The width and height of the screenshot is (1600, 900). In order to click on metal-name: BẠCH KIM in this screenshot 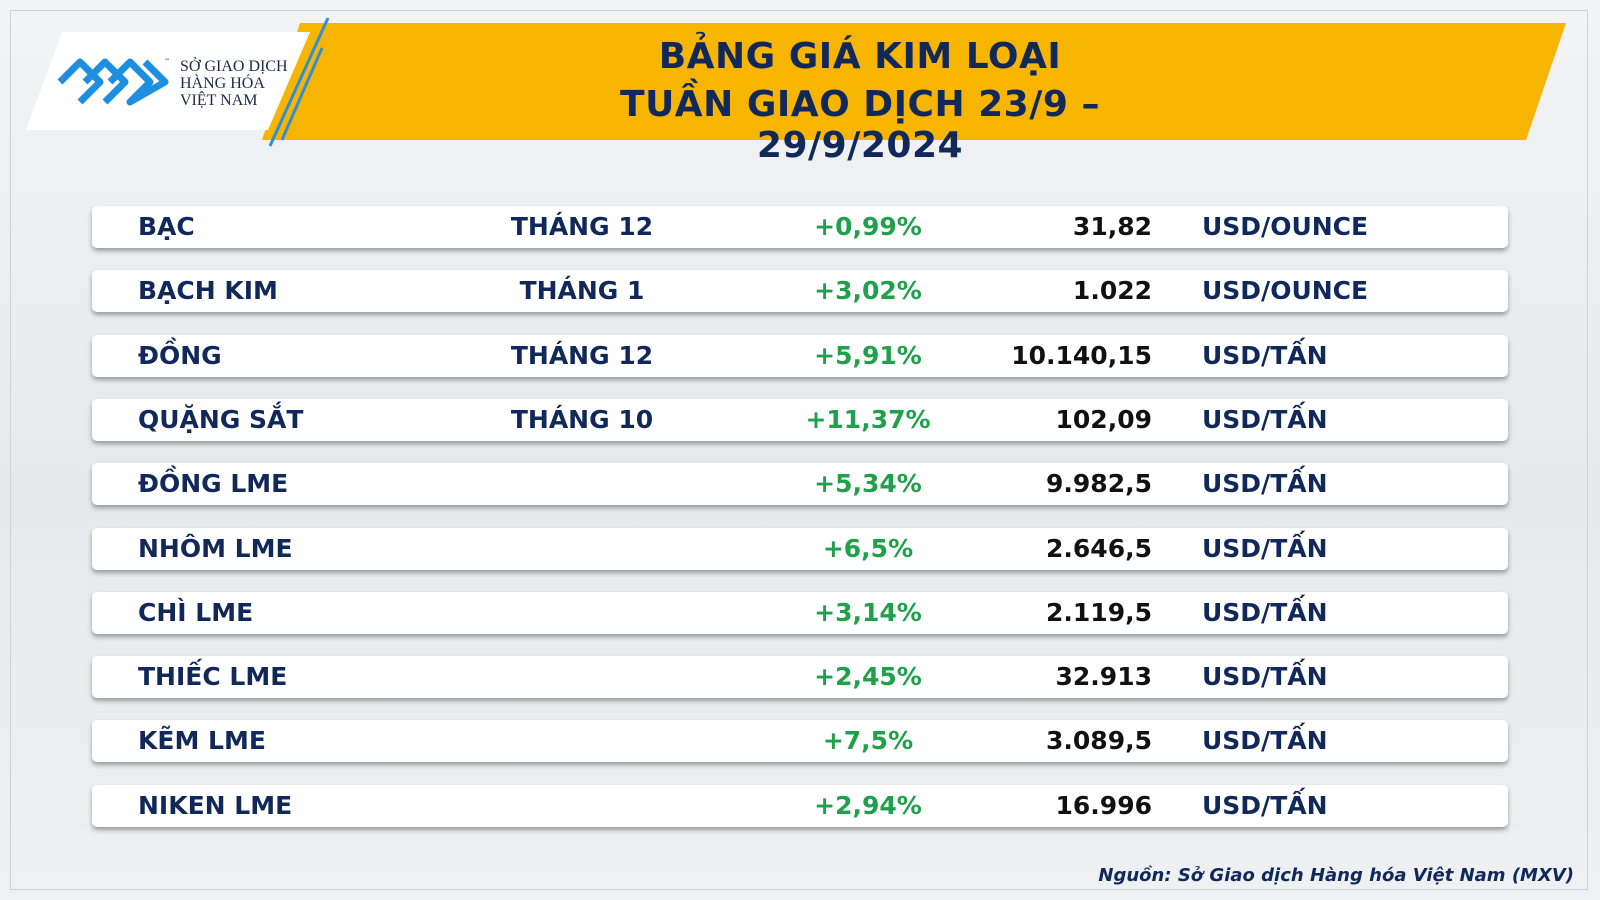, I will do `click(208, 291)`.